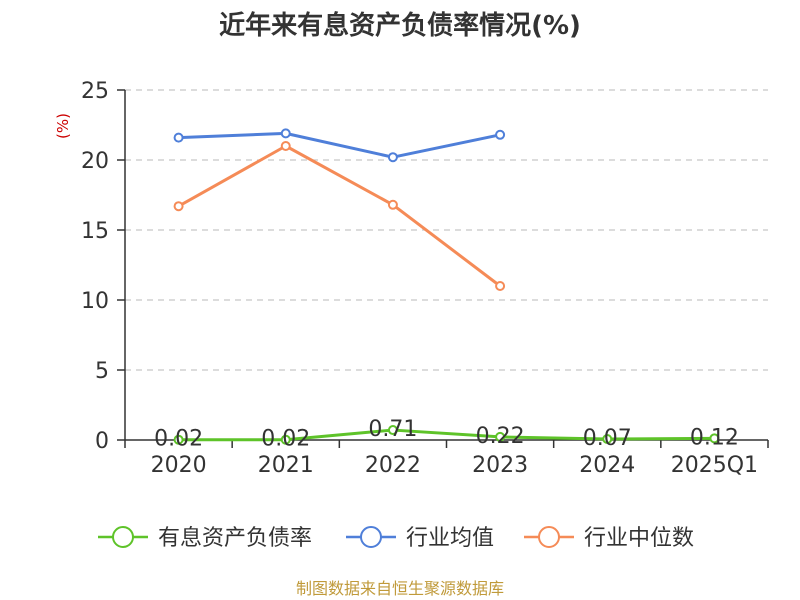 This screenshot has height=600, width=800. I want to click on y-tick-label: 5, so click(102, 371).